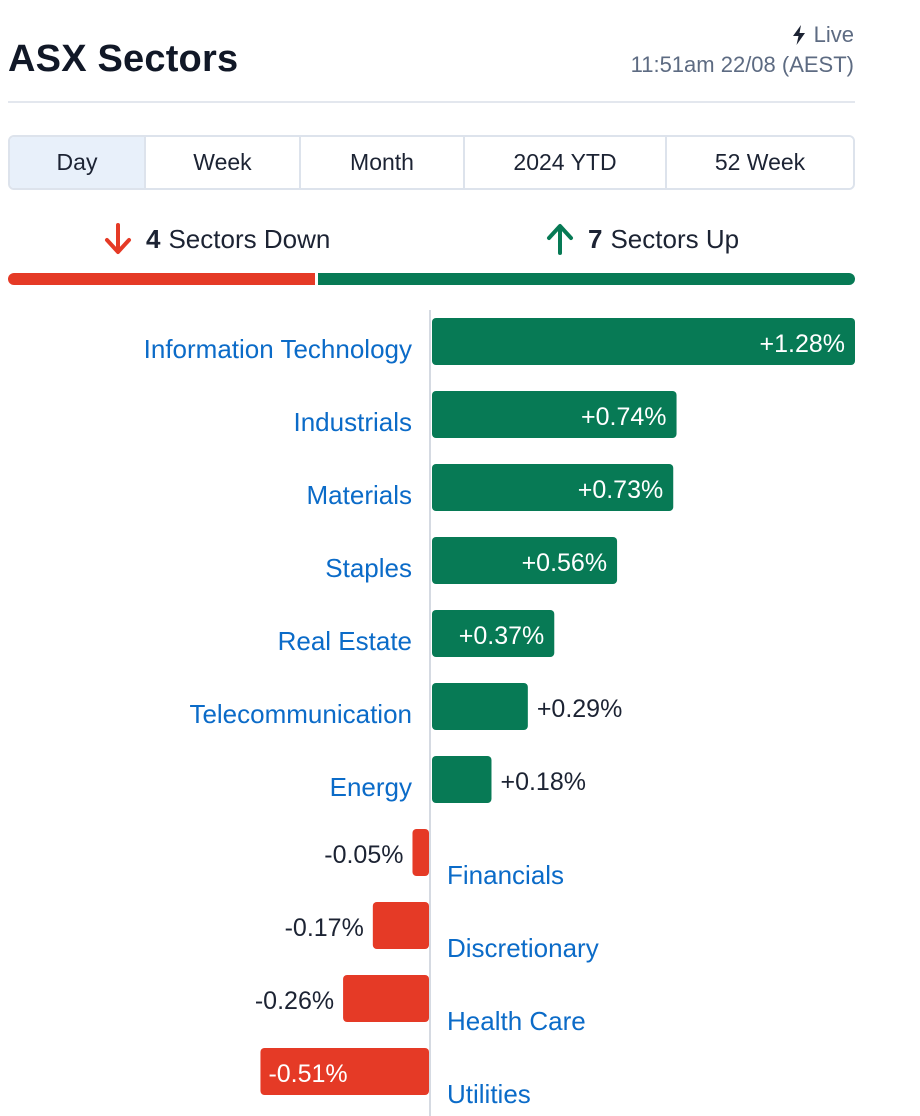  Describe the element at coordinates (161, 279) in the screenshot. I see `breadth-down-segment` at that location.